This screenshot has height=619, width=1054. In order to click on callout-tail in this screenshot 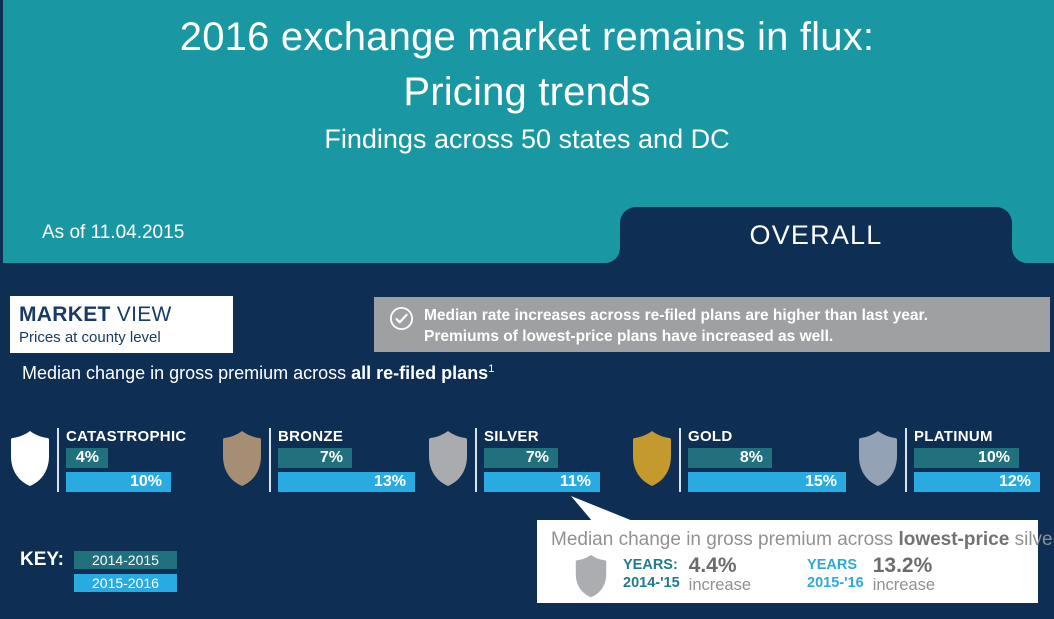, I will do `click(602, 508)`.